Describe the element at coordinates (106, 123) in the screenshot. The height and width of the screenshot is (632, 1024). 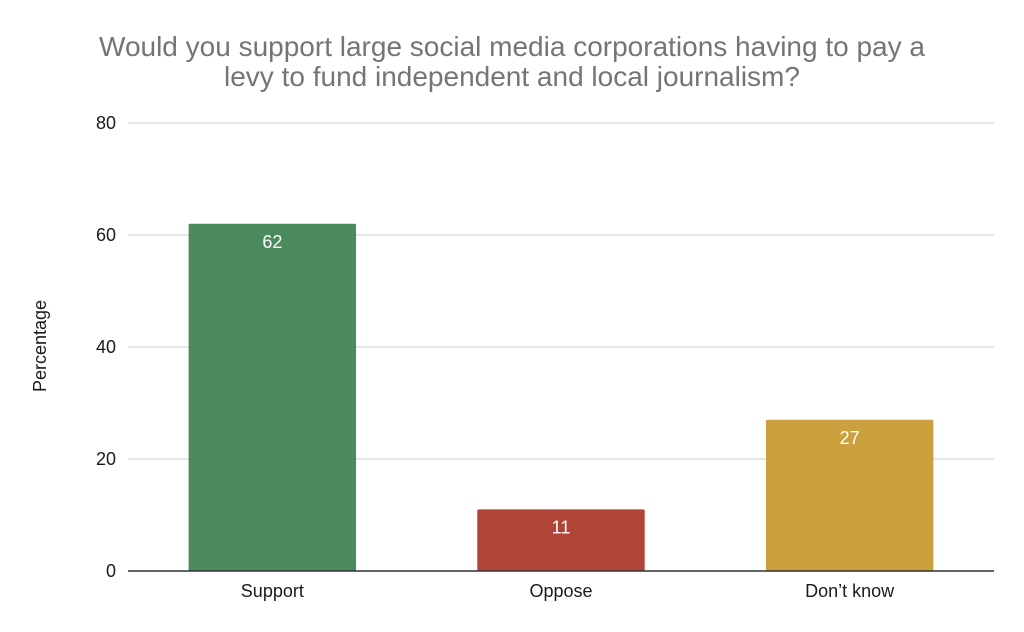
I see `y-tick-label: 80` at that location.